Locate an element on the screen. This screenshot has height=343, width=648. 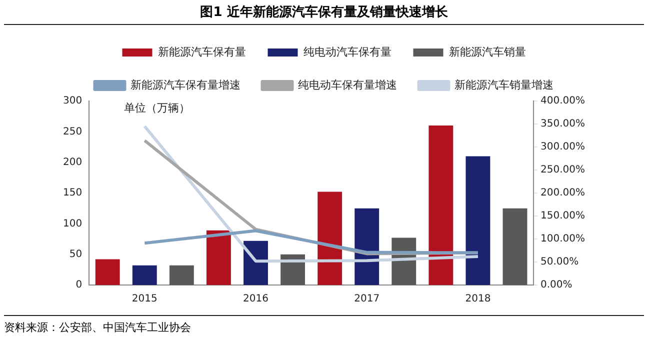
legend-label: 新能源汽车销量 is located at coordinates (487, 51).